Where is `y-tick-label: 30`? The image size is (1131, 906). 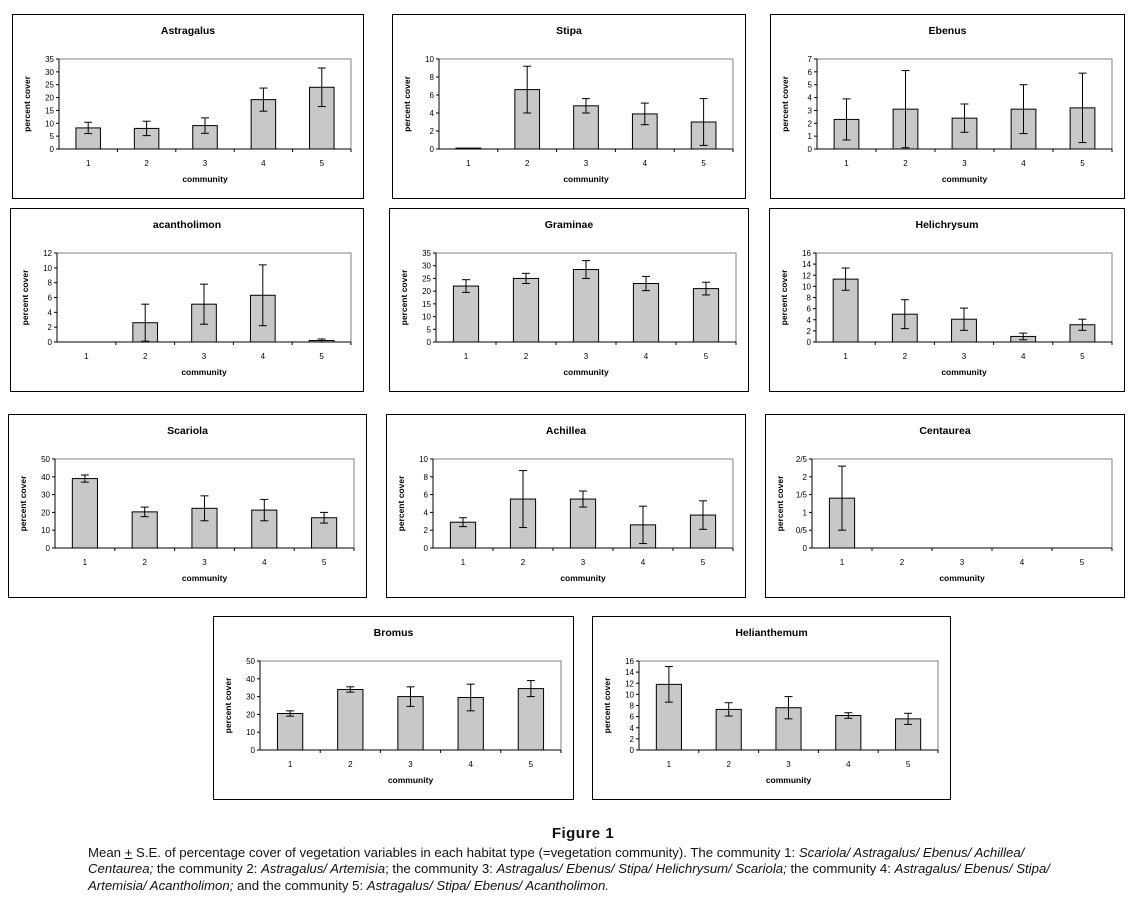
y-tick-label: 30 is located at coordinates (250, 697).